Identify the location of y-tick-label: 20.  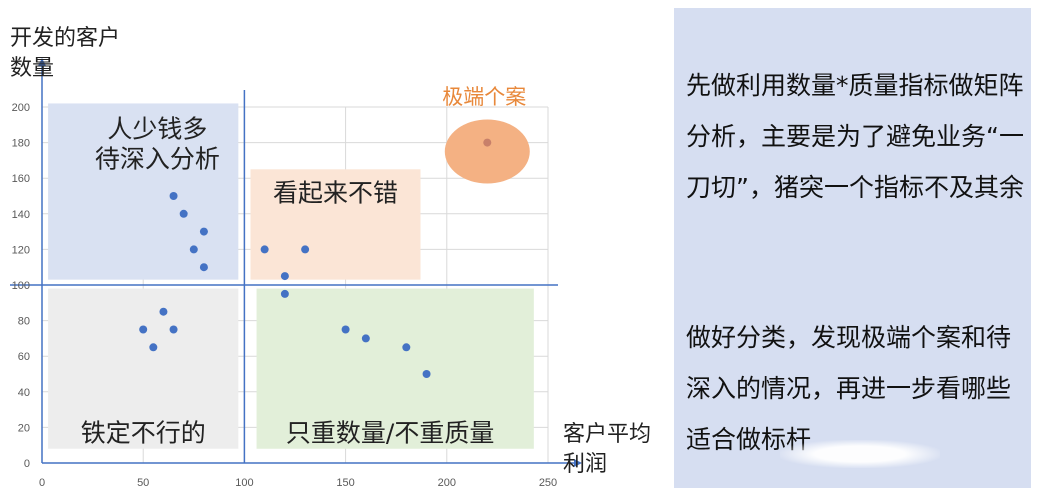
(24, 428).